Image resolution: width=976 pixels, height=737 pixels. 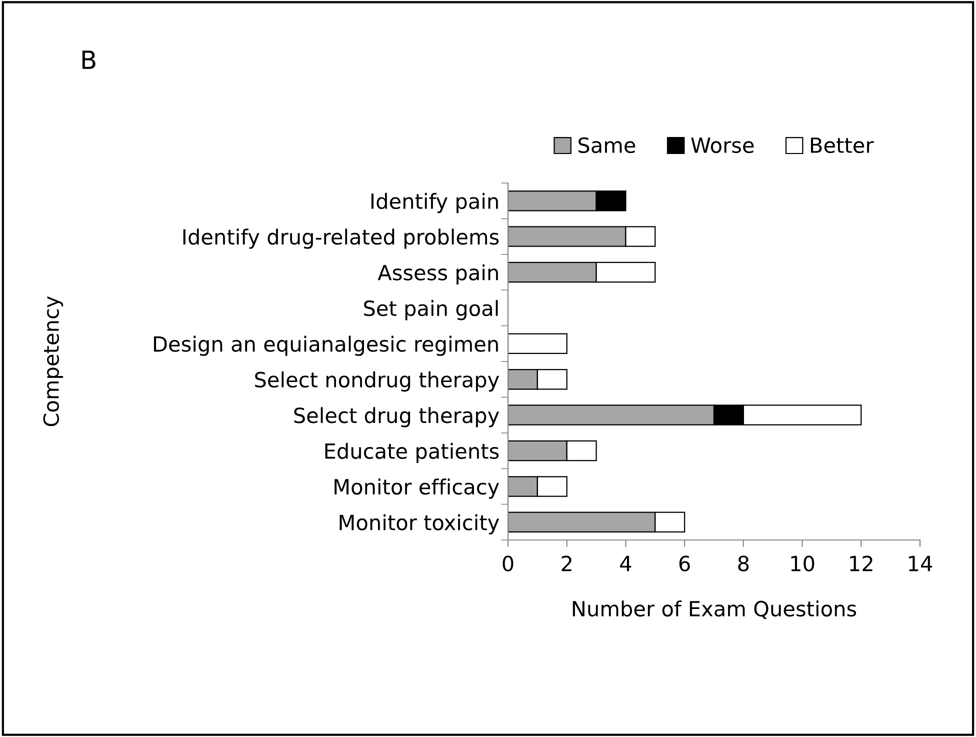 I want to click on x-tick-label: 12, so click(x=861, y=564).